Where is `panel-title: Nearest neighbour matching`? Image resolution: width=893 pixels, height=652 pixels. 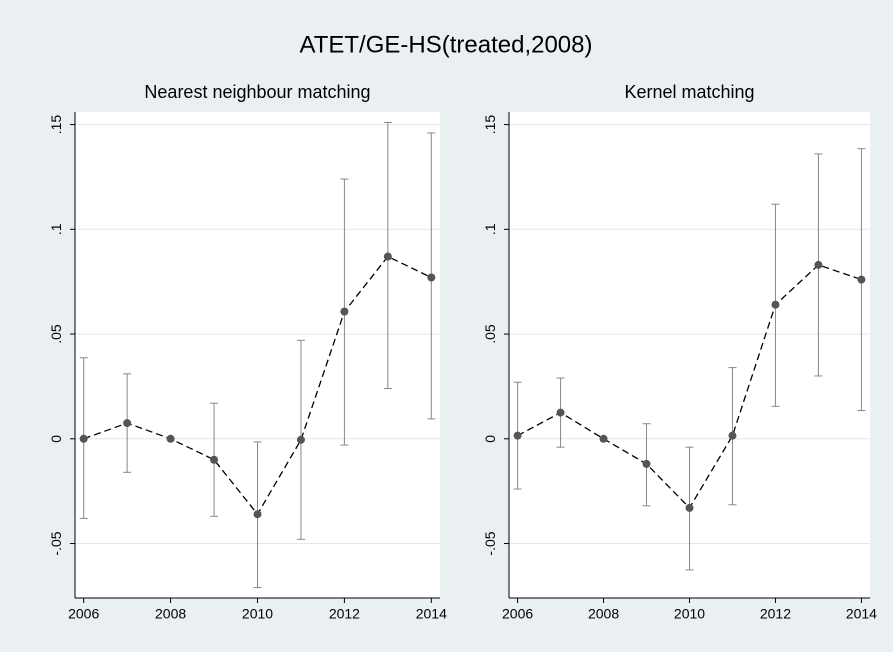 panel-title: Nearest neighbour matching is located at coordinates (257, 92).